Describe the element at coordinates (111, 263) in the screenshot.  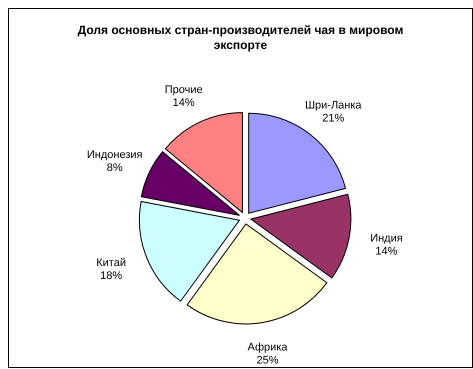
I see `slice-label: Китай` at that location.